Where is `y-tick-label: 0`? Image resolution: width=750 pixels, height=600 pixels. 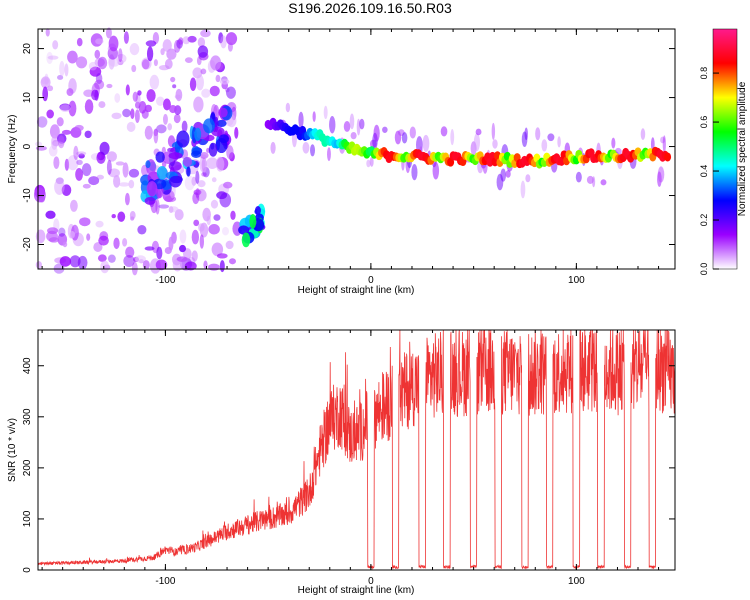 y-tick-label: 0 is located at coordinates (27, 146).